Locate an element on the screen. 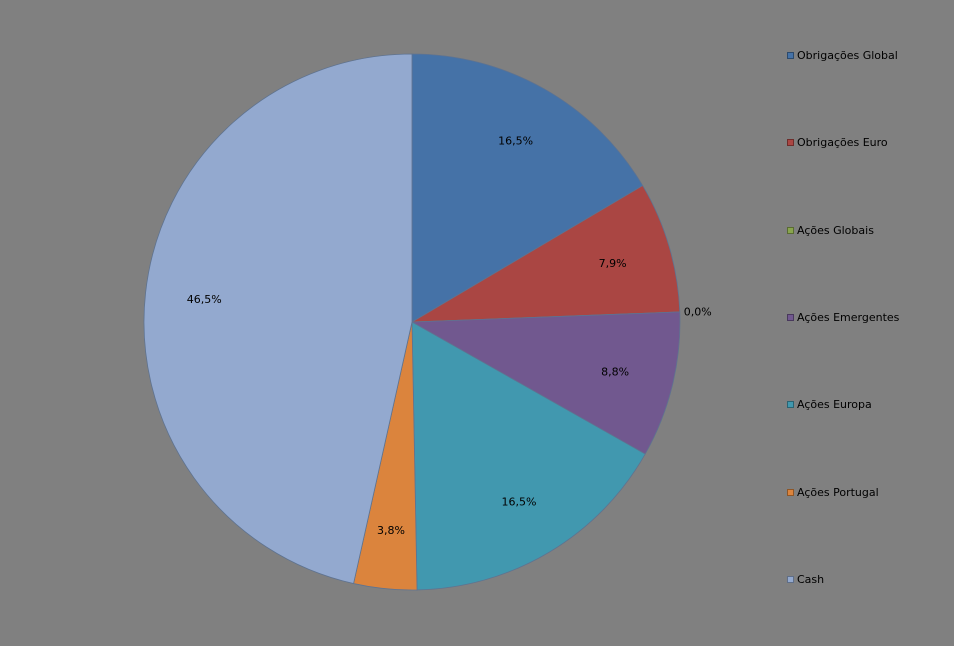  slice-label-acoes-emergentes: 8,8% is located at coordinates (615, 371).